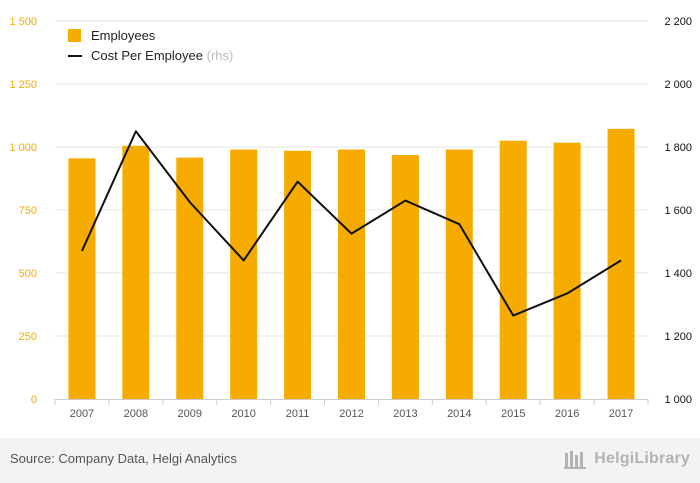 The image size is (700, 483). What do you see at coordinates (28, 211) in the screenshot?
I see `left-tick-label: 750` at bounding box center [28, 211].